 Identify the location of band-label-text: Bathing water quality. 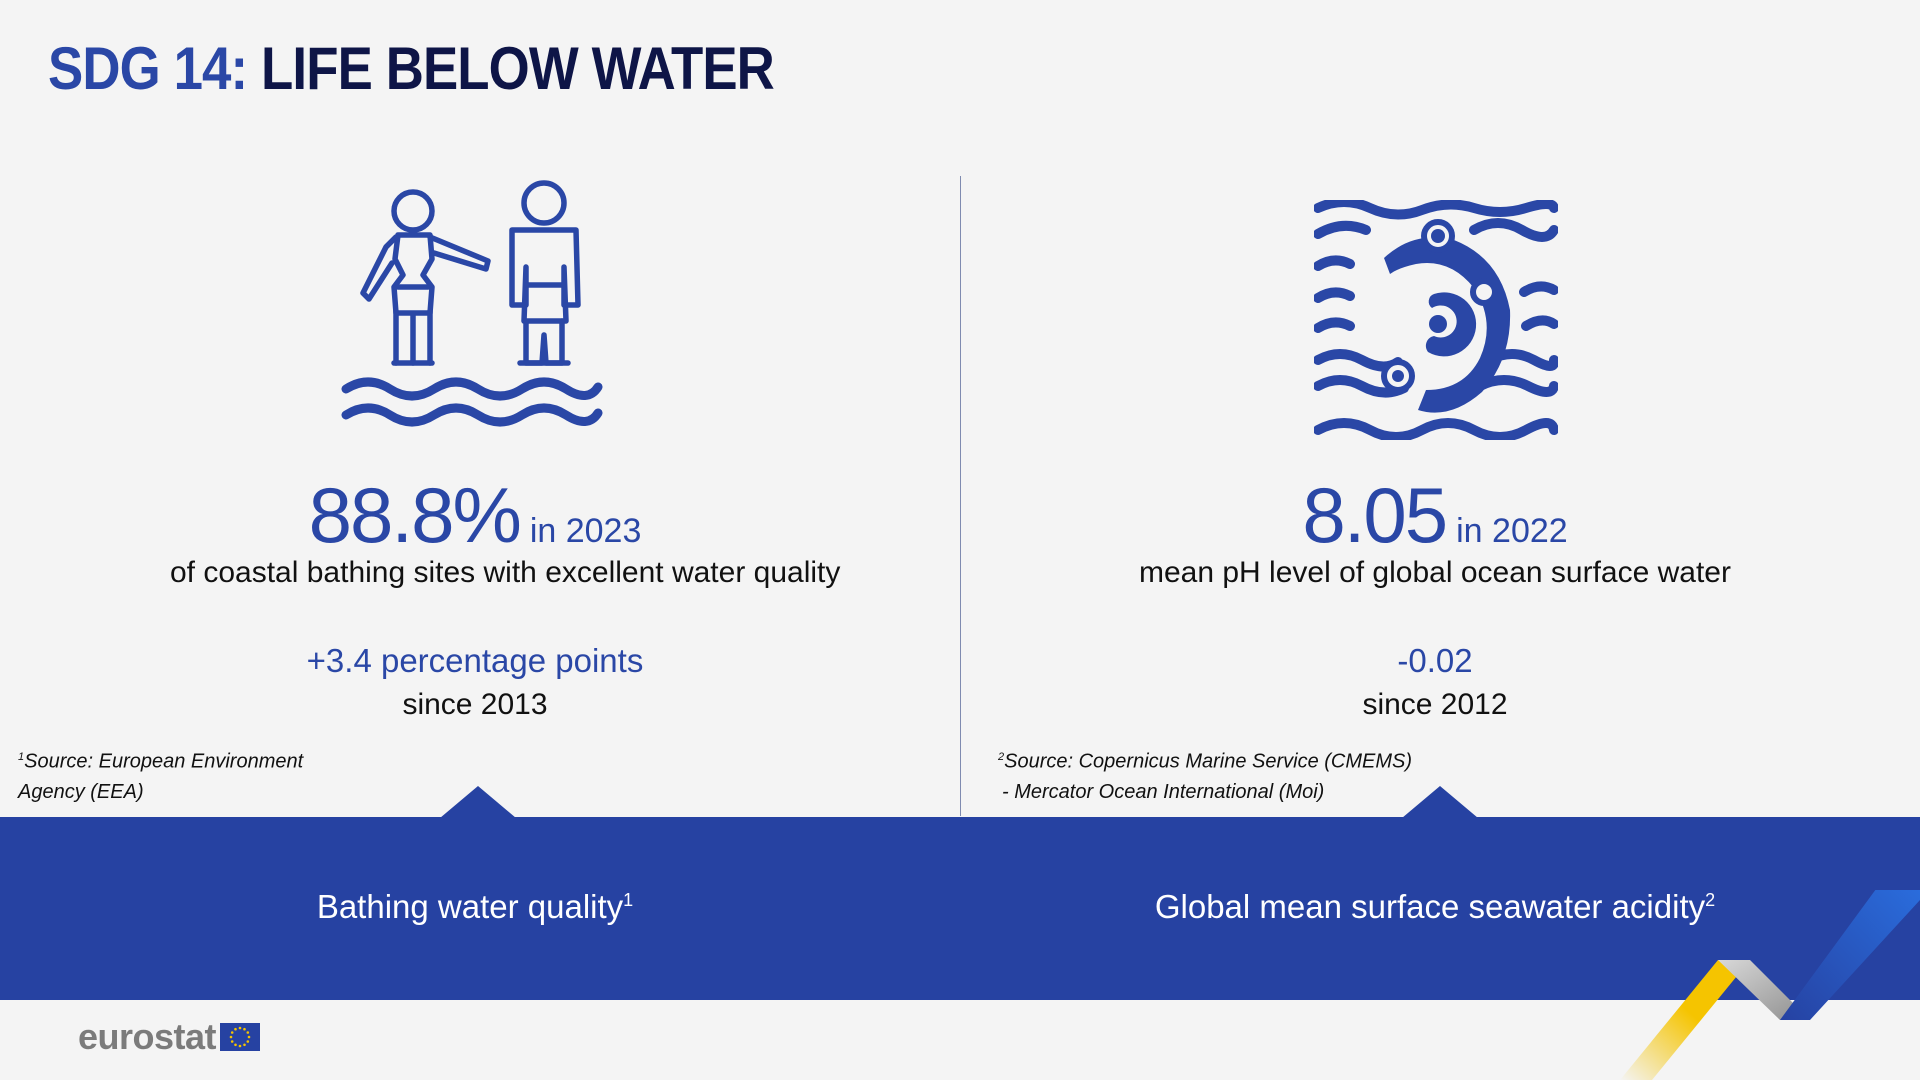
(470, 906).